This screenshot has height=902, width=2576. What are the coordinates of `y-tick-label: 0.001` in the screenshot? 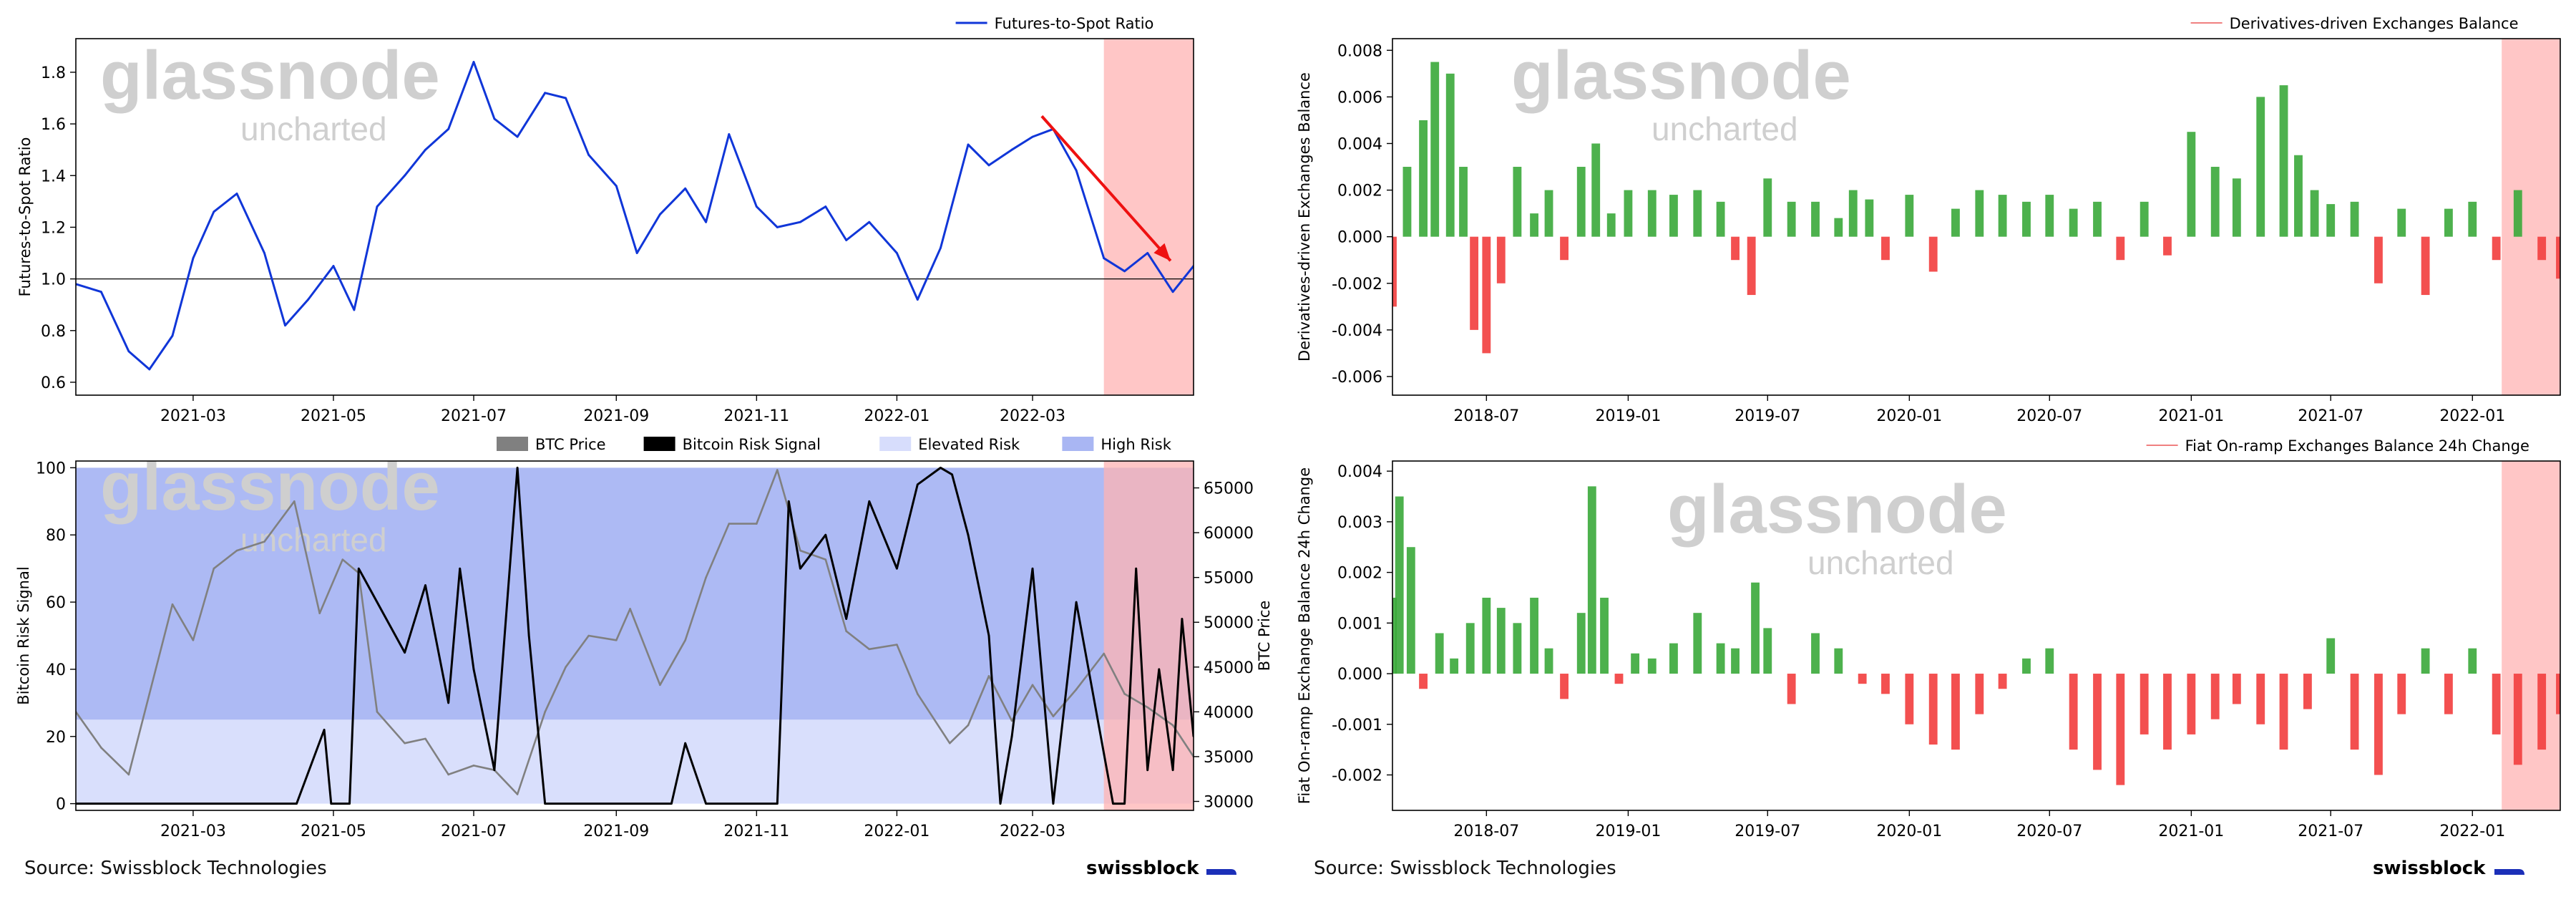 It's located at (1359, 624).